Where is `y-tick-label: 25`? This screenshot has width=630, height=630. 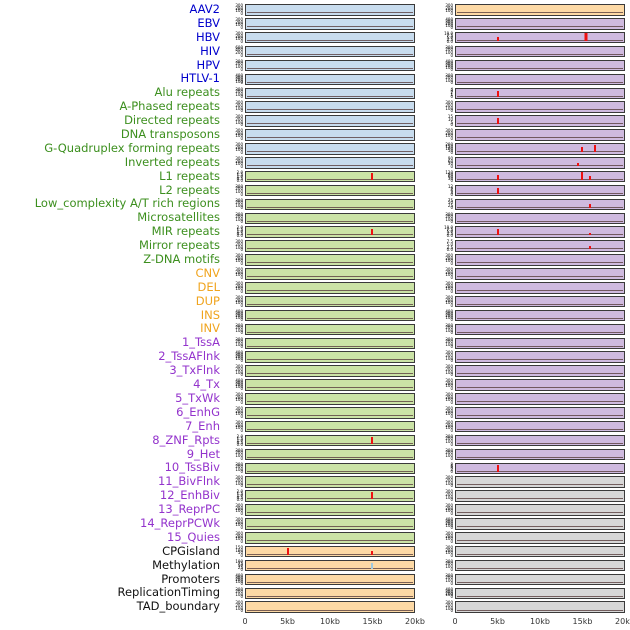 y-tick-label: 25 is located at coordinates (240, 567).